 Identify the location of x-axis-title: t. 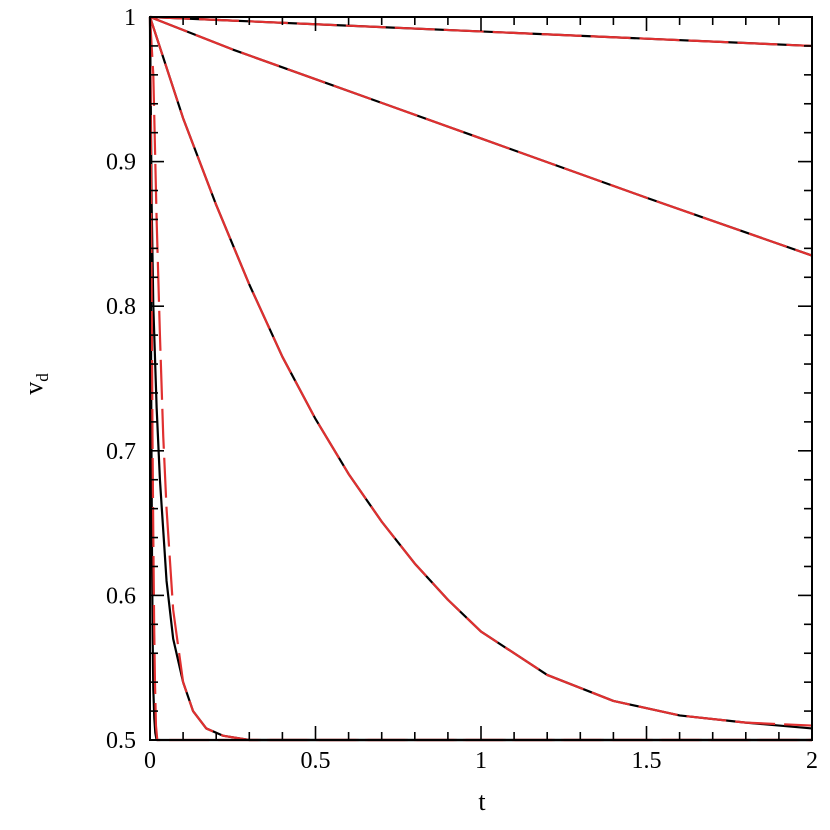
(482, 801).